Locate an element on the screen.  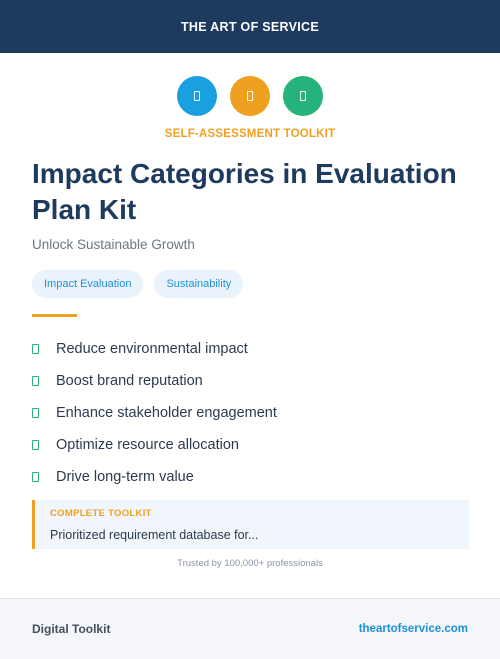
icon-row is located at coordinates (250, 96).